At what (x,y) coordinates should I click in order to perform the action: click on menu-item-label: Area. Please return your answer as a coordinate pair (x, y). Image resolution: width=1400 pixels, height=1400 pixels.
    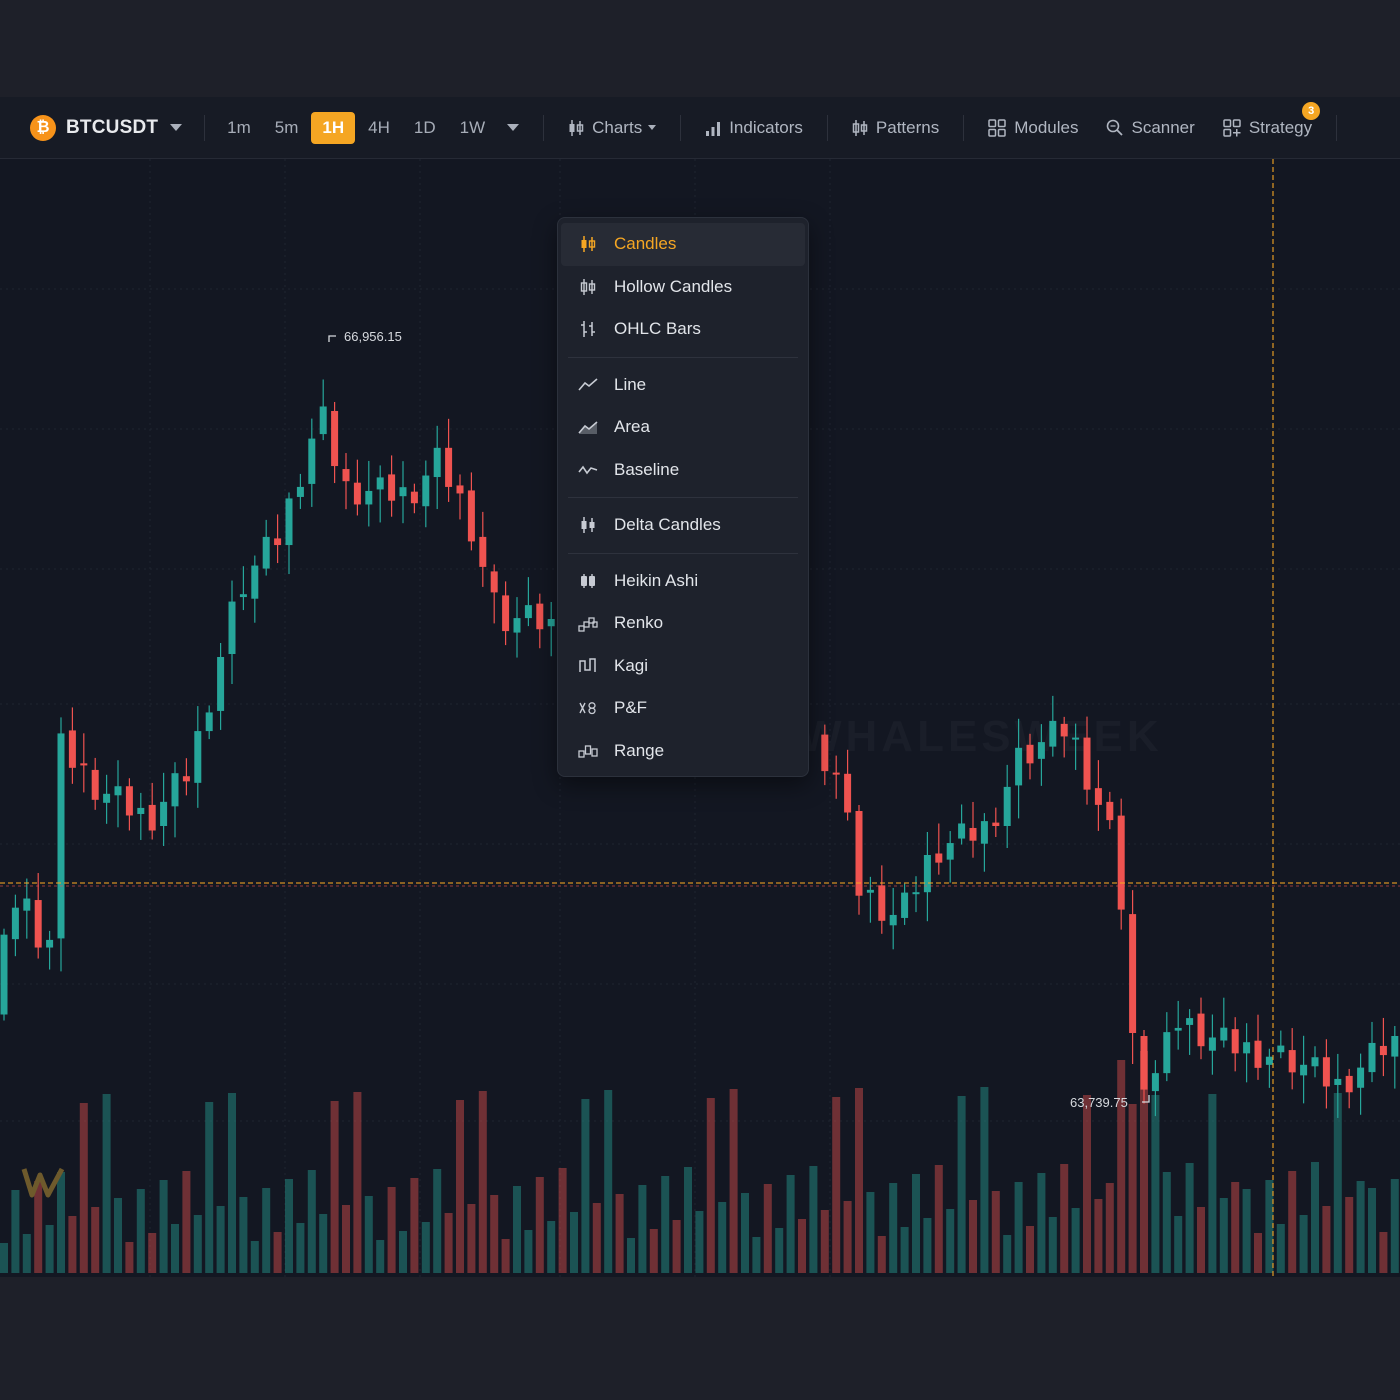
    Looking at the image, I should click on (632, 427).